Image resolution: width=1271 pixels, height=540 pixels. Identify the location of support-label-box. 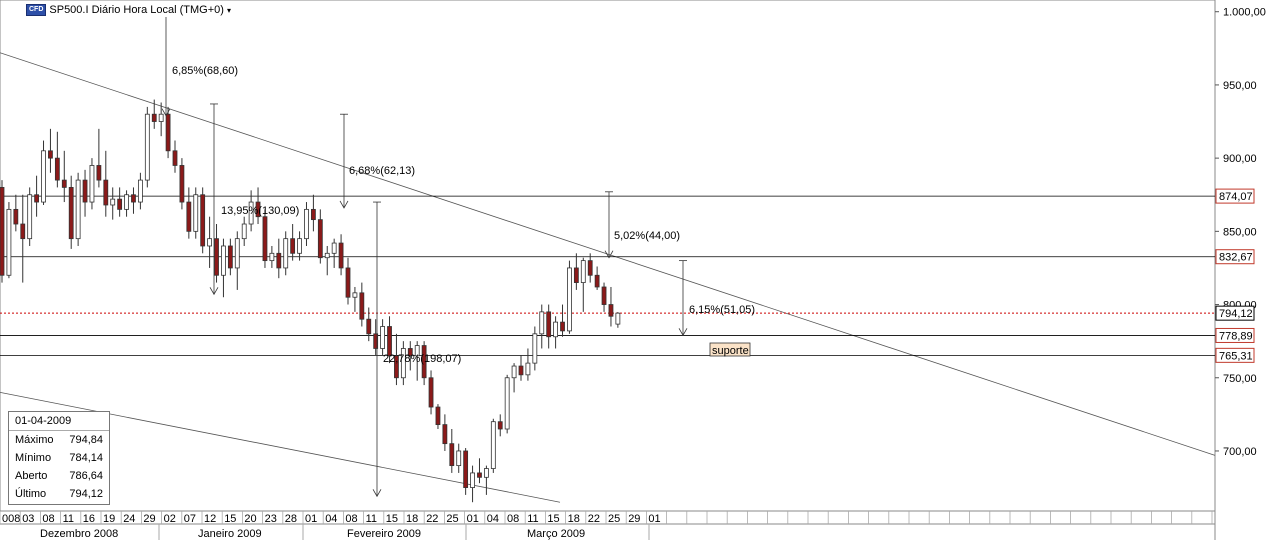
(730, 349).